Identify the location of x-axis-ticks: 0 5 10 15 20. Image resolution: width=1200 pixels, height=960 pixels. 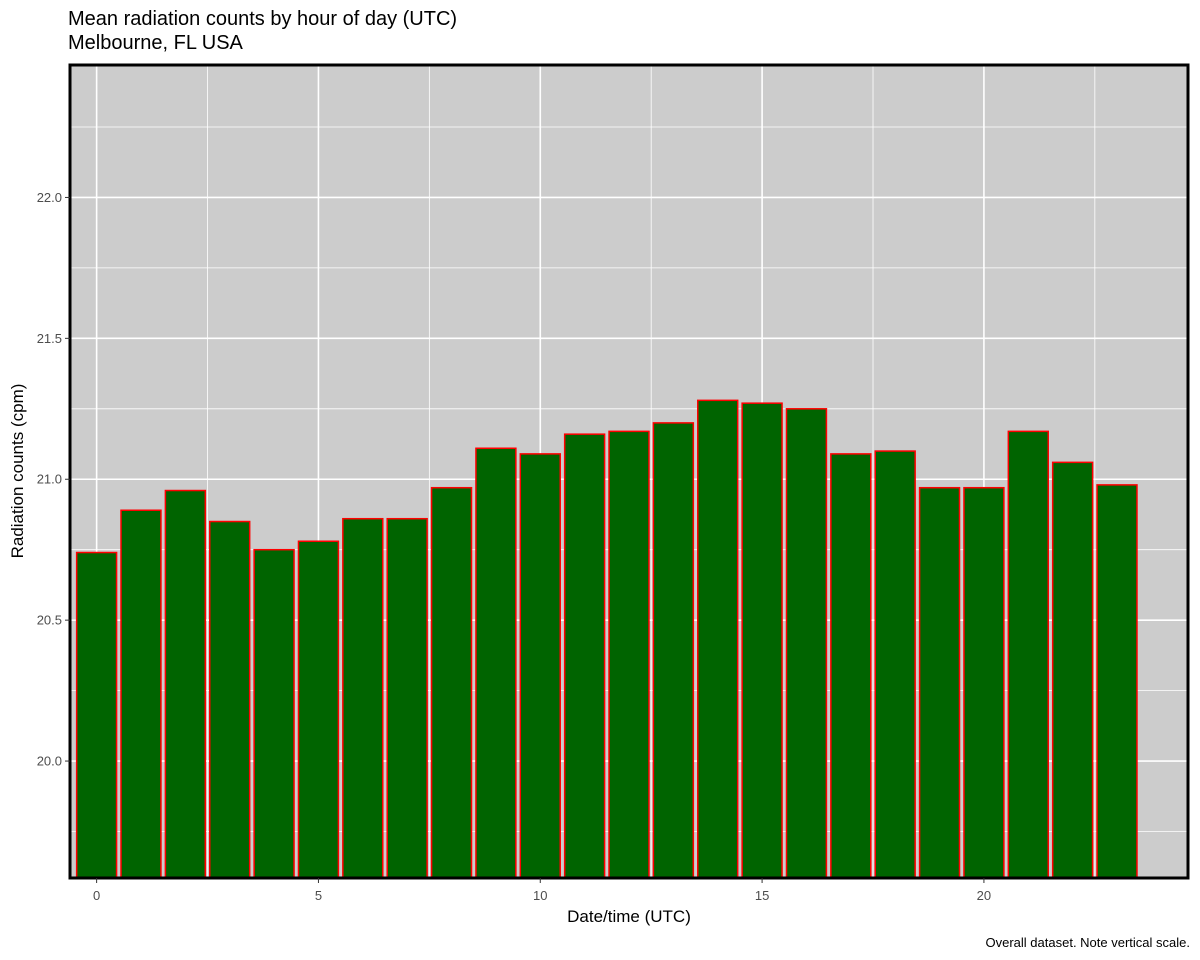
(542, 890).